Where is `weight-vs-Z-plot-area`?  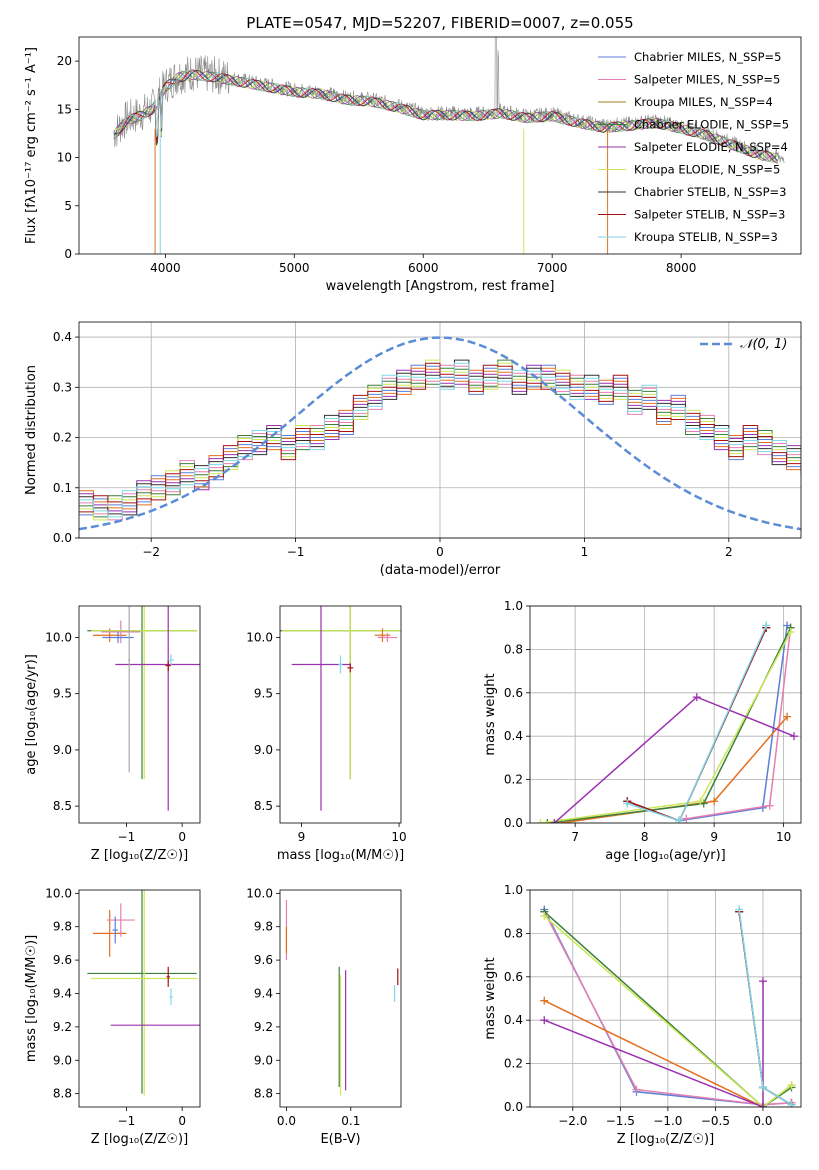 weight-vs-Z-plot-area is located at coordinates (668, 1006).